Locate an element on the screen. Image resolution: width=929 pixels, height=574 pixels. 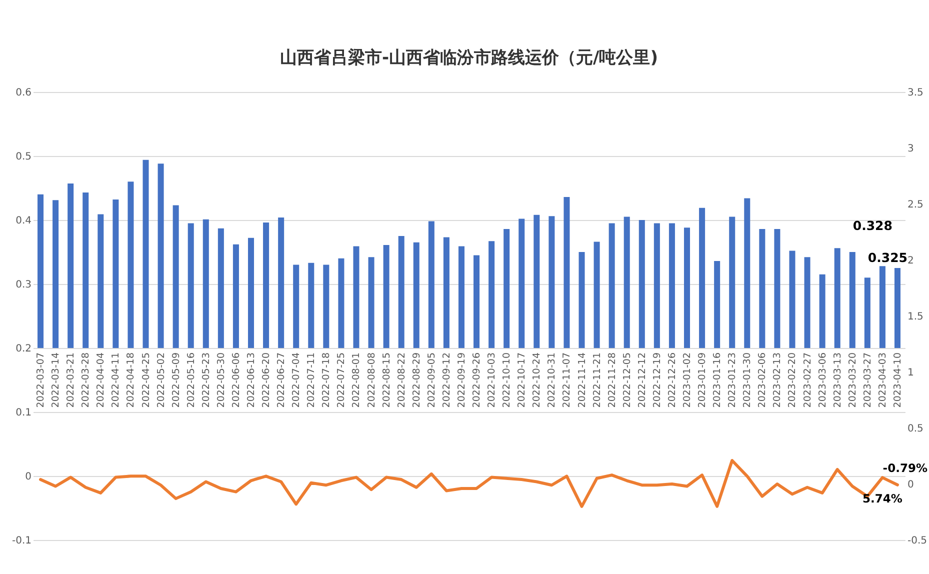
x-tick-label: 2022-05-30 is located at coordinates (221, 380).